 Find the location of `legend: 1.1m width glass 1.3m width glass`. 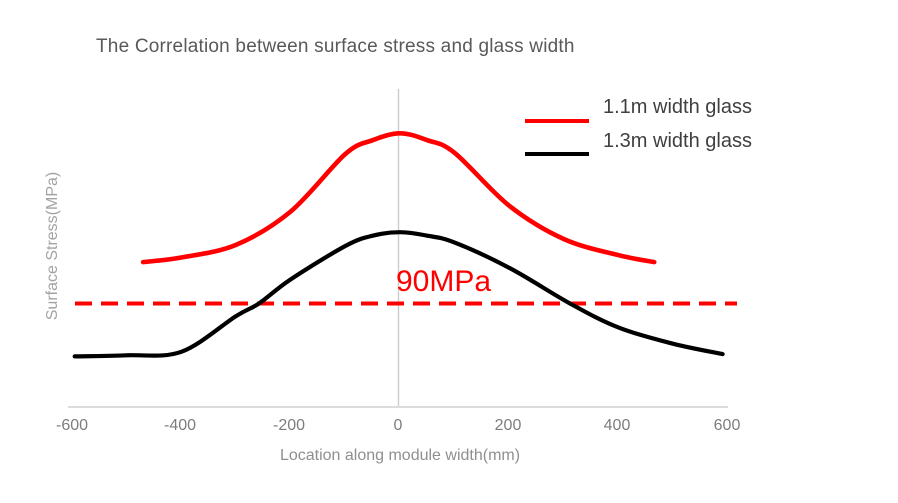

legend: 1.1m width glass 1.3m width glass is located at coordinates (665, 130).